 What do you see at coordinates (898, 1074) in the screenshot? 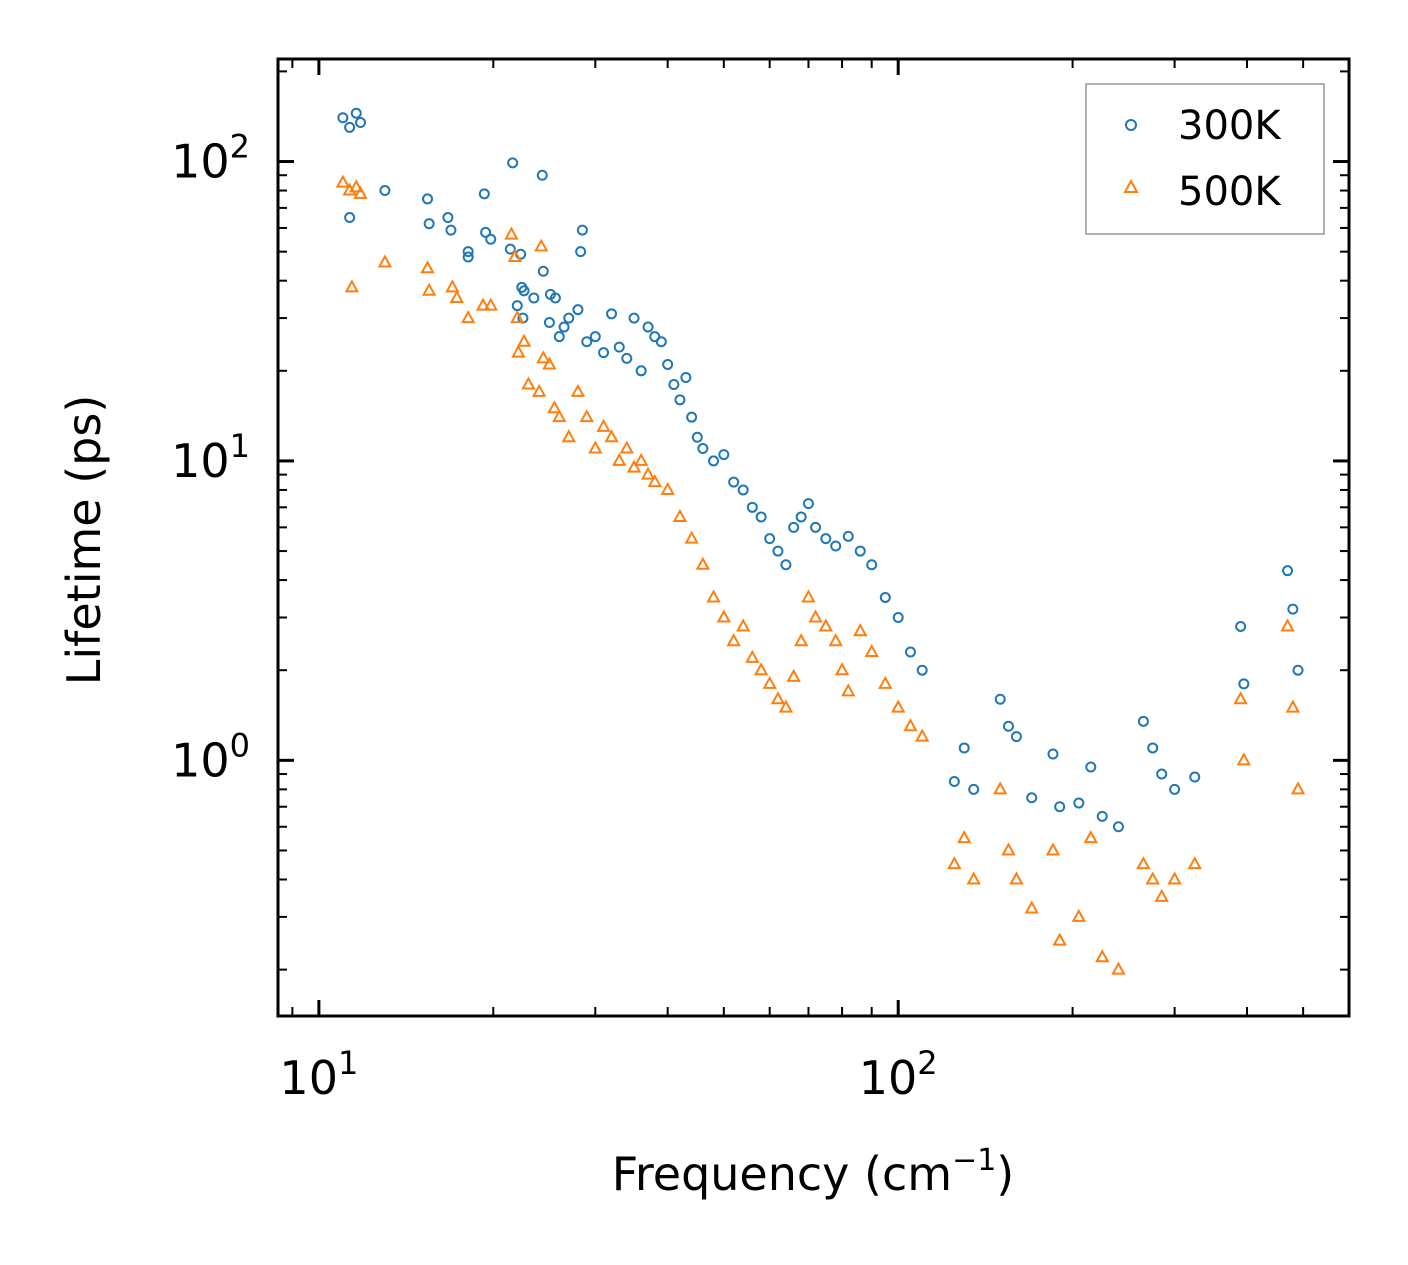
I see `x-tick-label: 10²` at bounding box center [898, 1074].